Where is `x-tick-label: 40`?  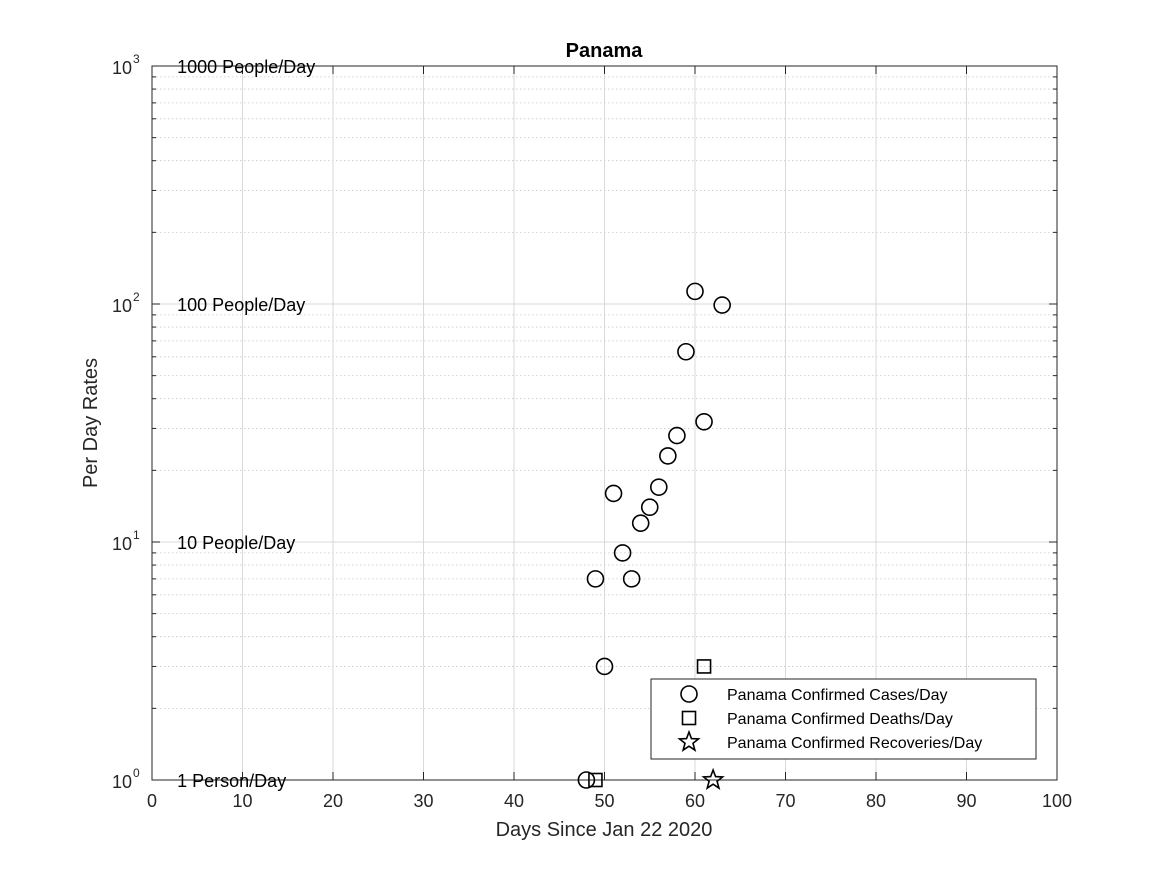 x-tick-label: 40 is located at coordinates (514, 801).